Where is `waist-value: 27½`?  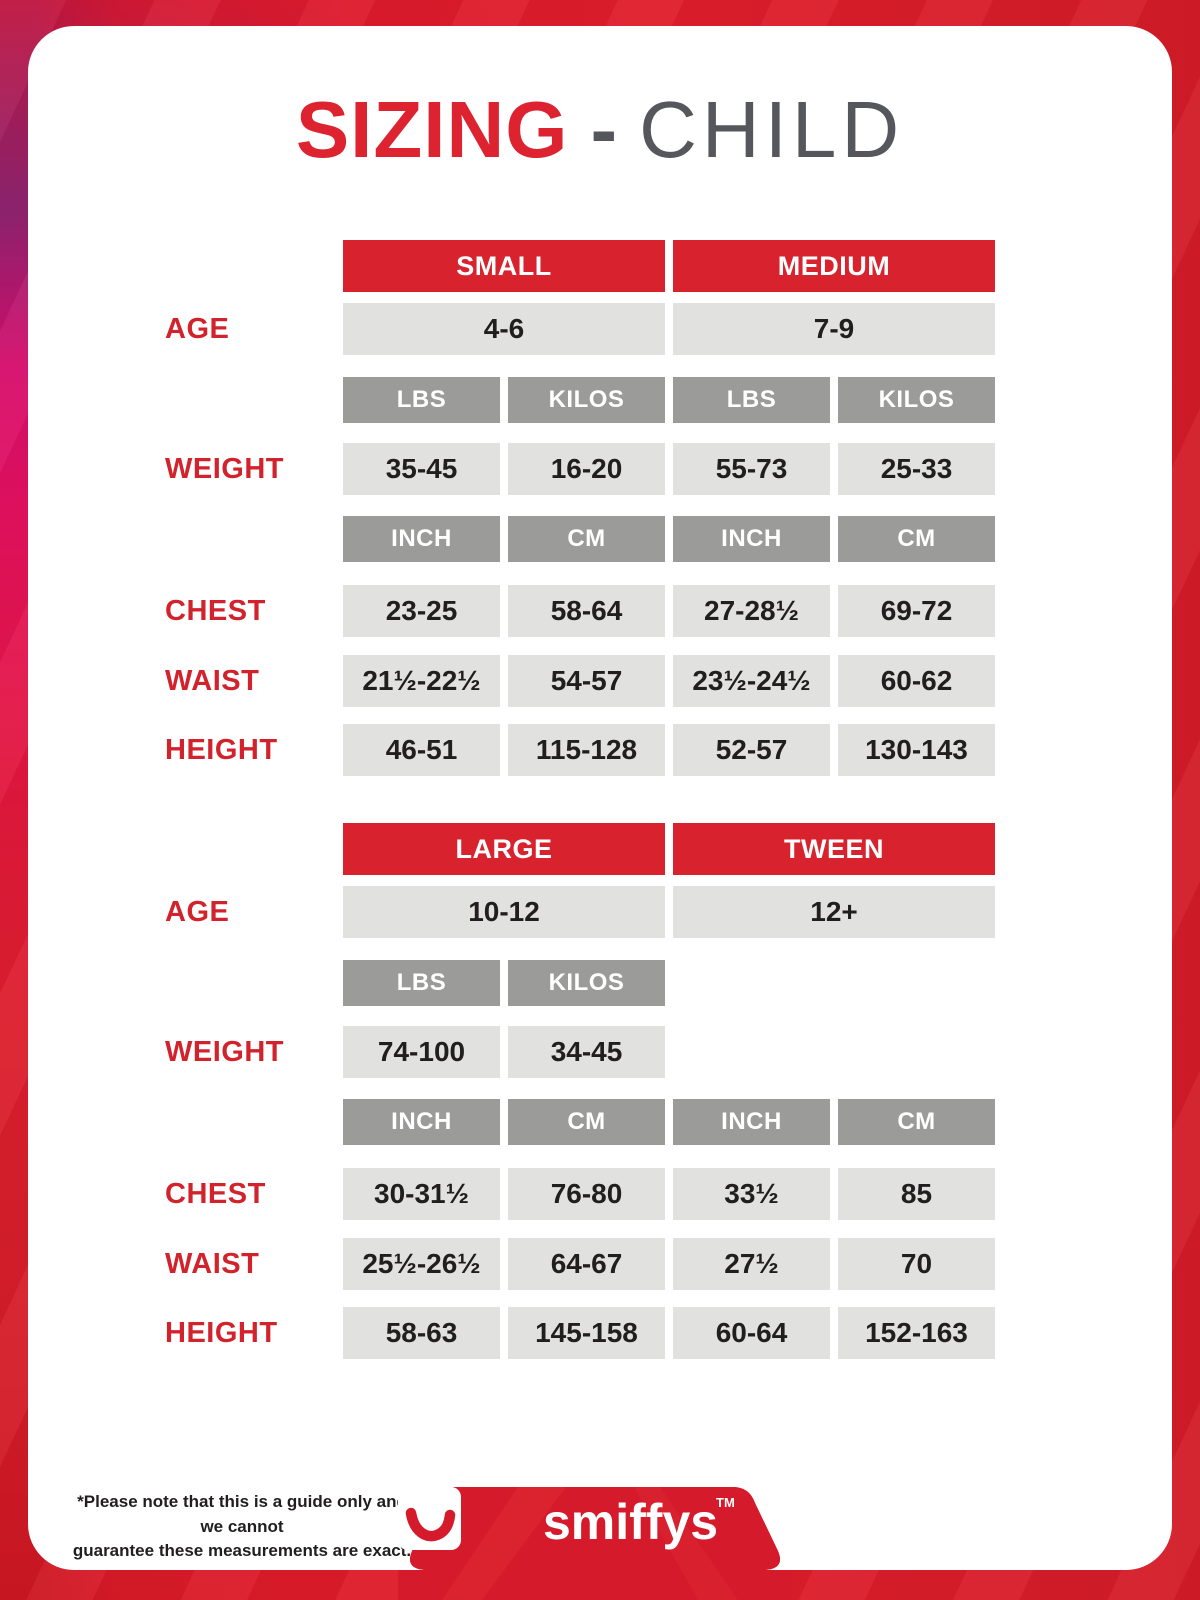
waist-value: 27½ is located at coordinates (751, 1264).